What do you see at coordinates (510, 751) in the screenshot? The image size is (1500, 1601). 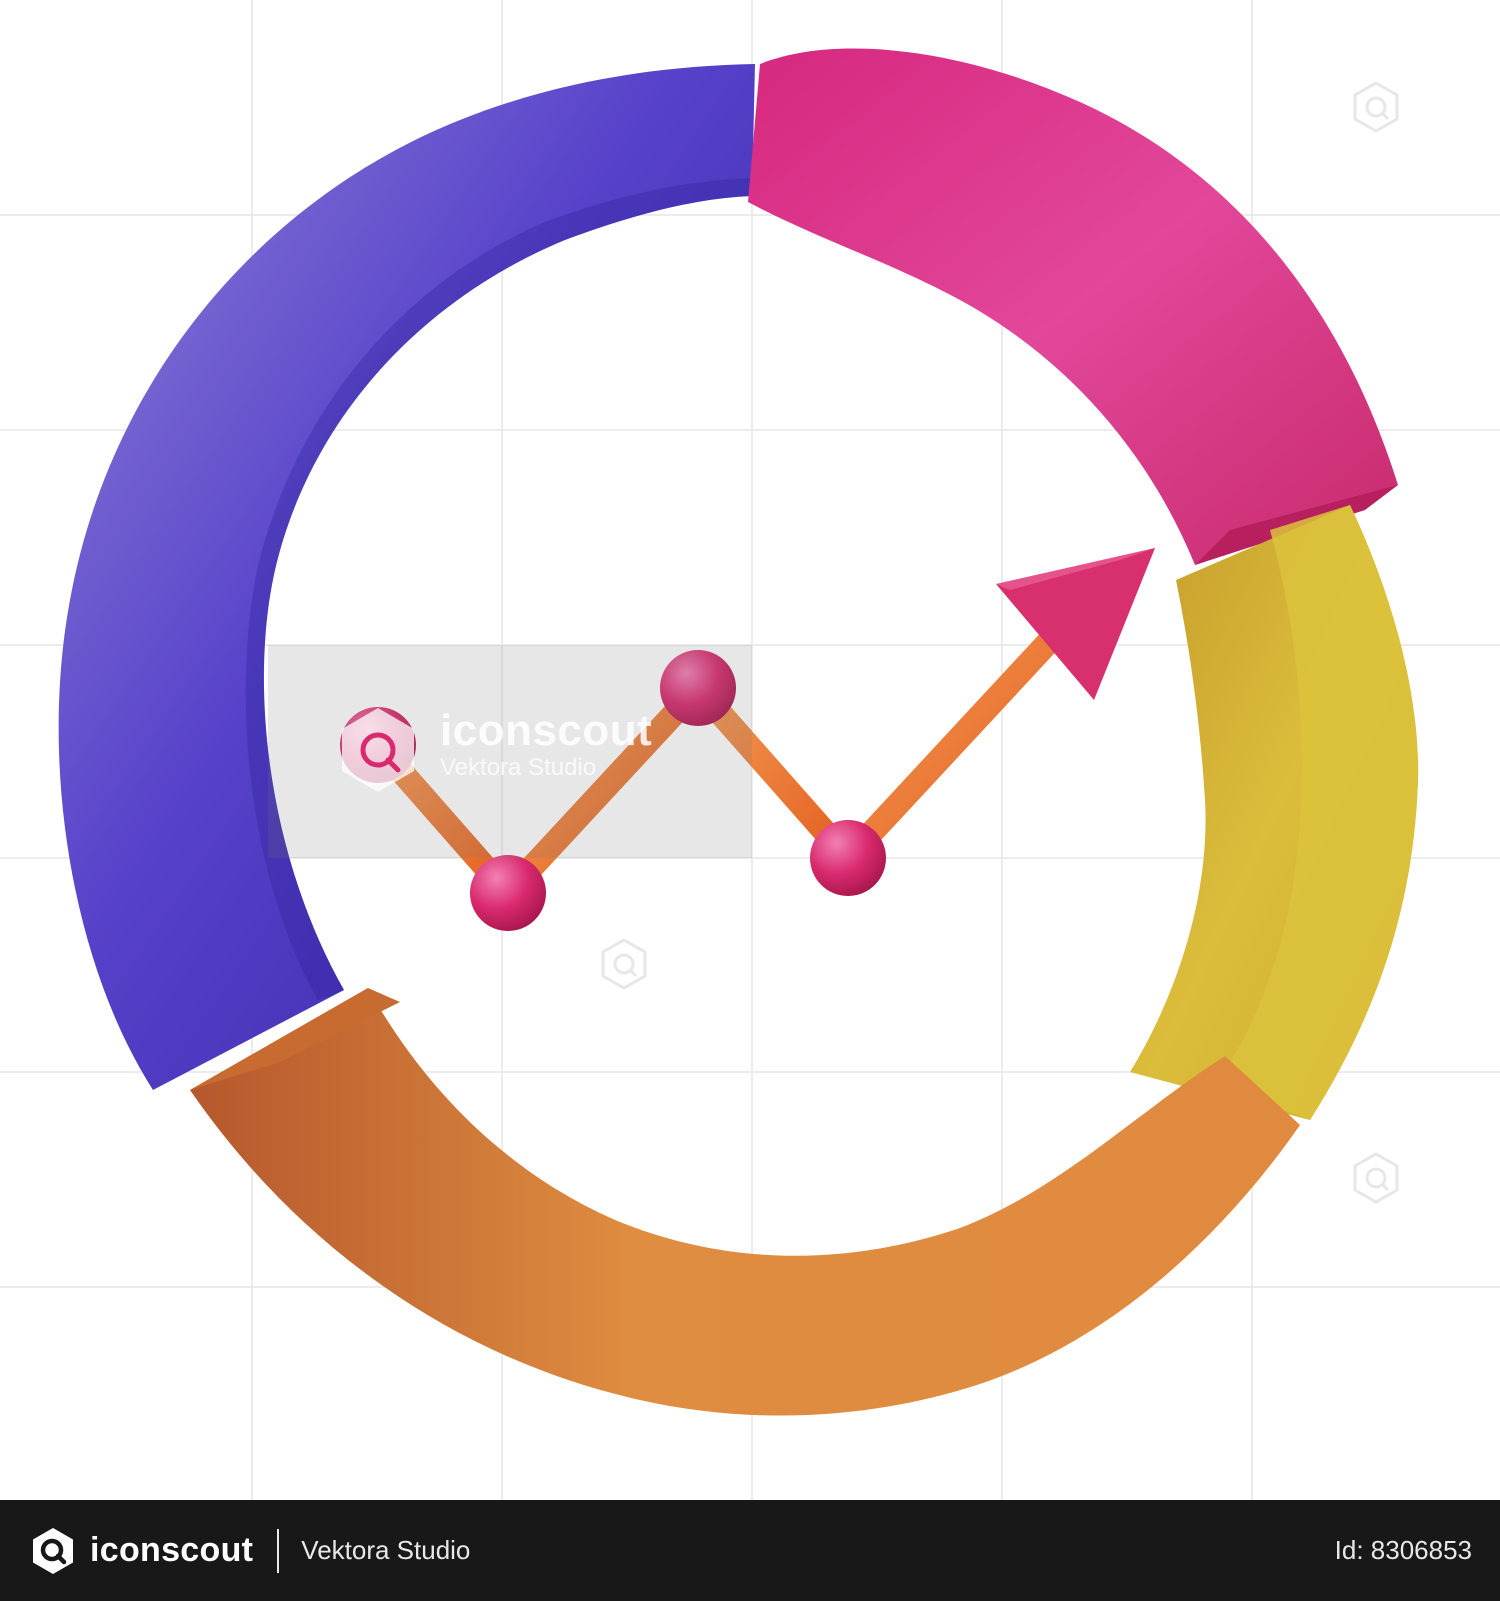 I see `watermark-band` at bounding box center [510, 751].